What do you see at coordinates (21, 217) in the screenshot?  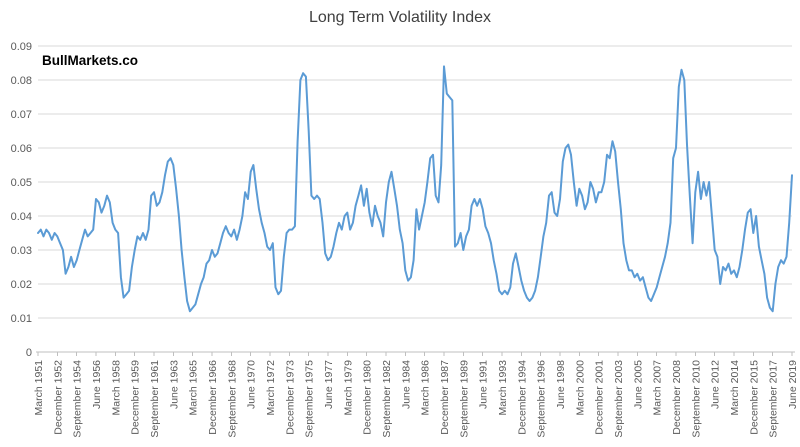 I see `y-axis-label: 0.04` at bounding box center [21, 217].